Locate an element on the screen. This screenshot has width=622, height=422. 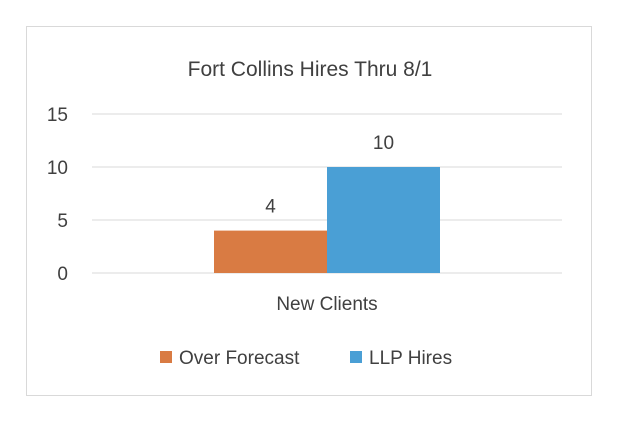
bar-llp-hires is located at coordinates (383, 220).